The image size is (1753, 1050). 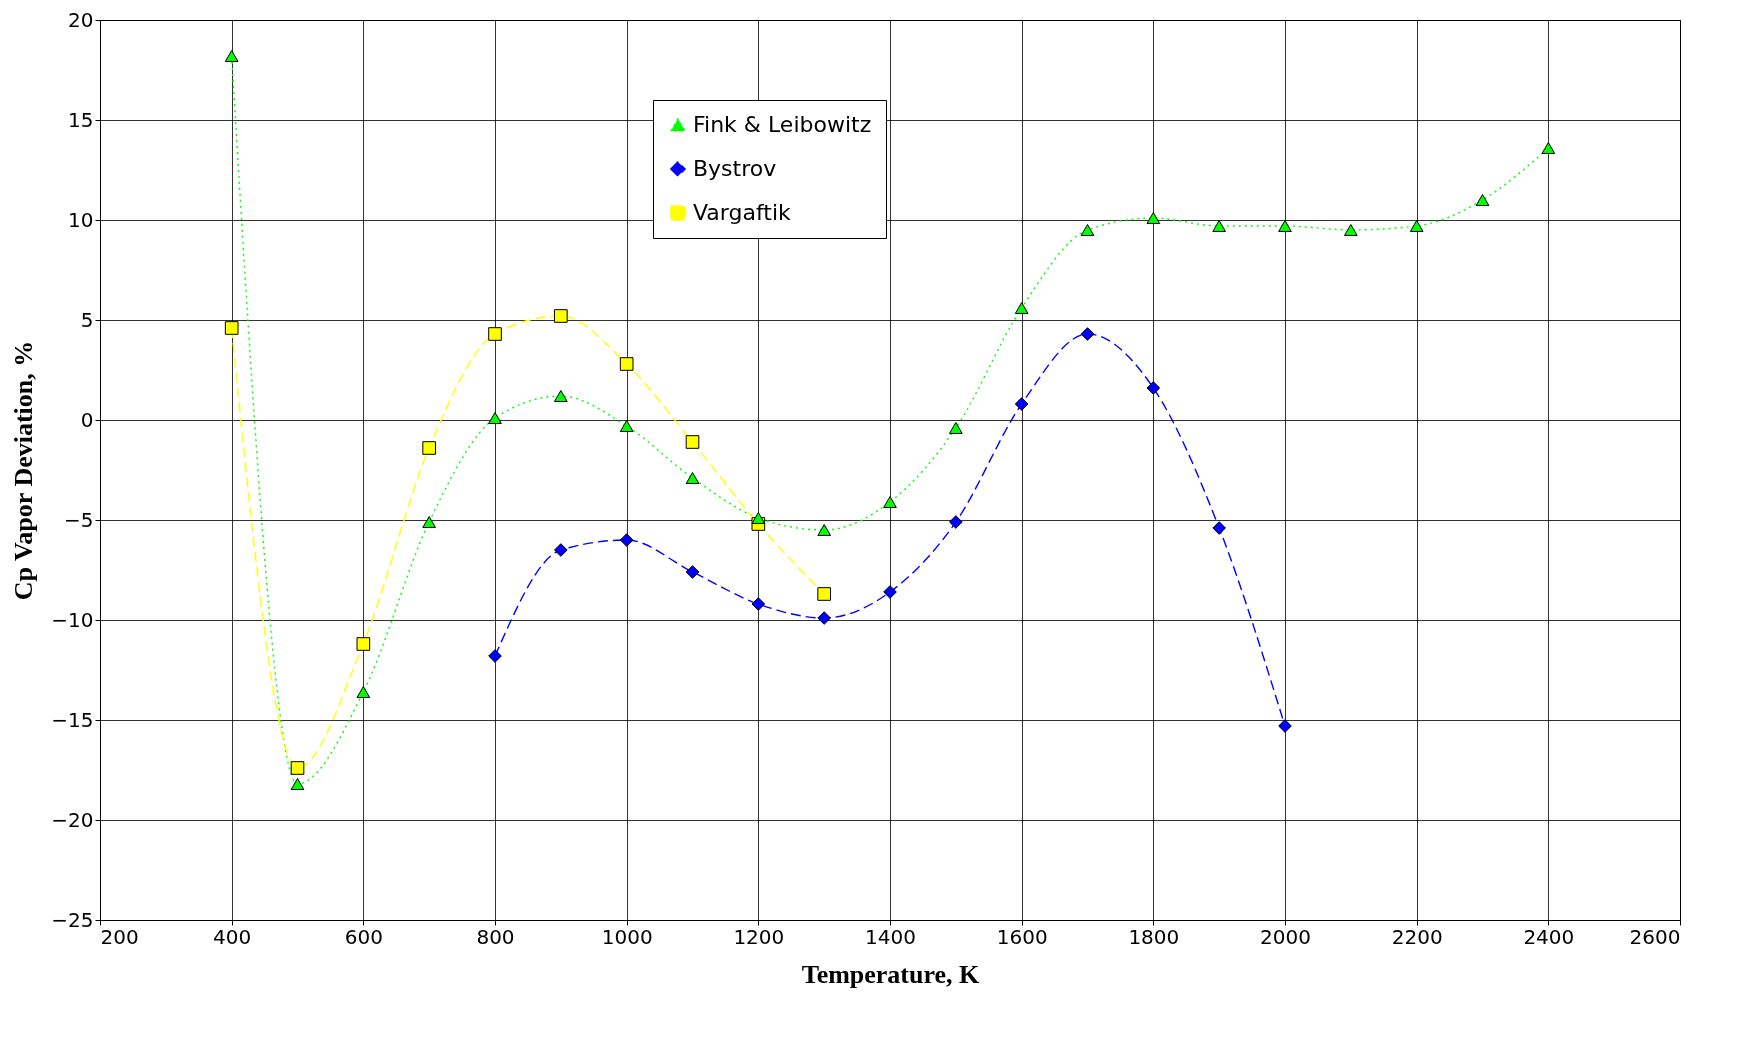 What do you see at coordinates (72, 619) in the screenshot?
I see `y-tick-label: −10` at bounding box center [72, 619].